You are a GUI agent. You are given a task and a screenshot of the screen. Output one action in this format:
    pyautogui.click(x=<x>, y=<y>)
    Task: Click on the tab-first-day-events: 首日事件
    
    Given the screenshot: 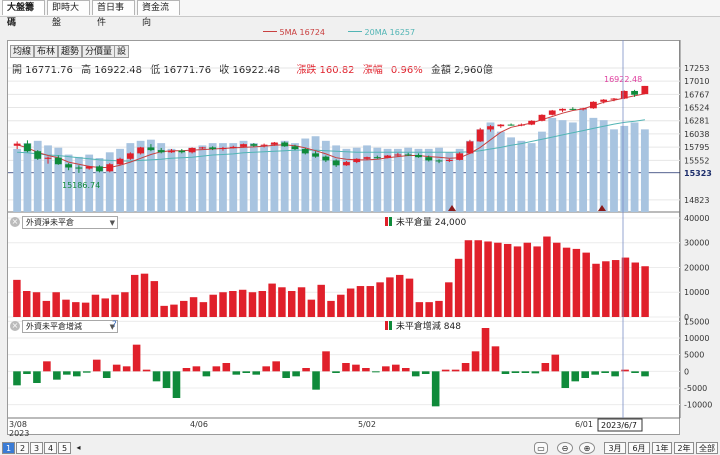 What is the action you would take?
    pyautogui.click(x=113, y=14)
    